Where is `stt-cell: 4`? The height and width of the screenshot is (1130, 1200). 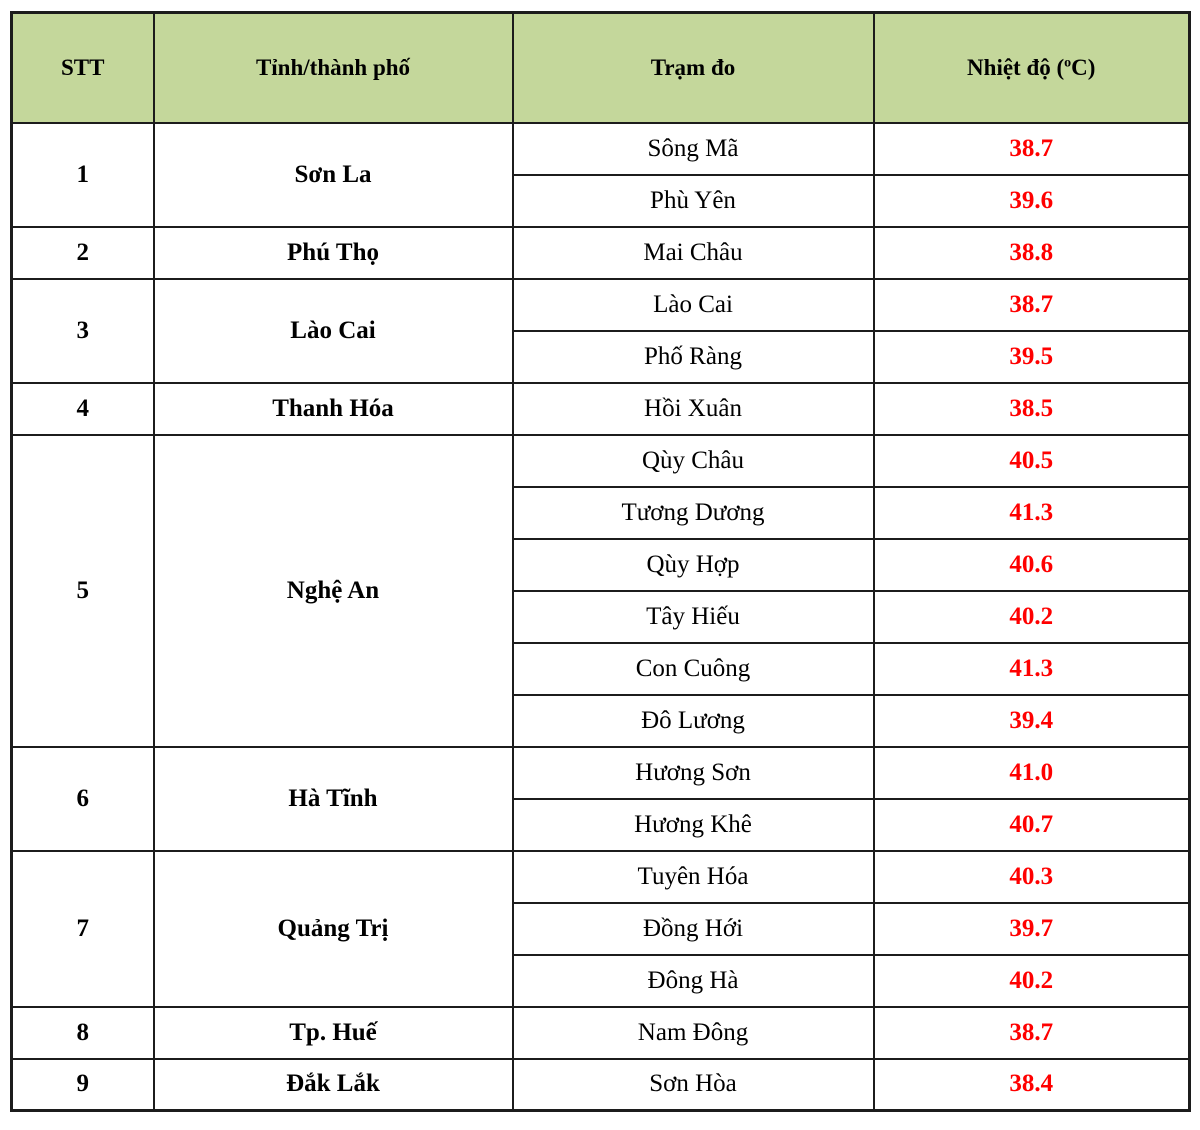 stt-cell: 4 is located at coordinates (82, 408).